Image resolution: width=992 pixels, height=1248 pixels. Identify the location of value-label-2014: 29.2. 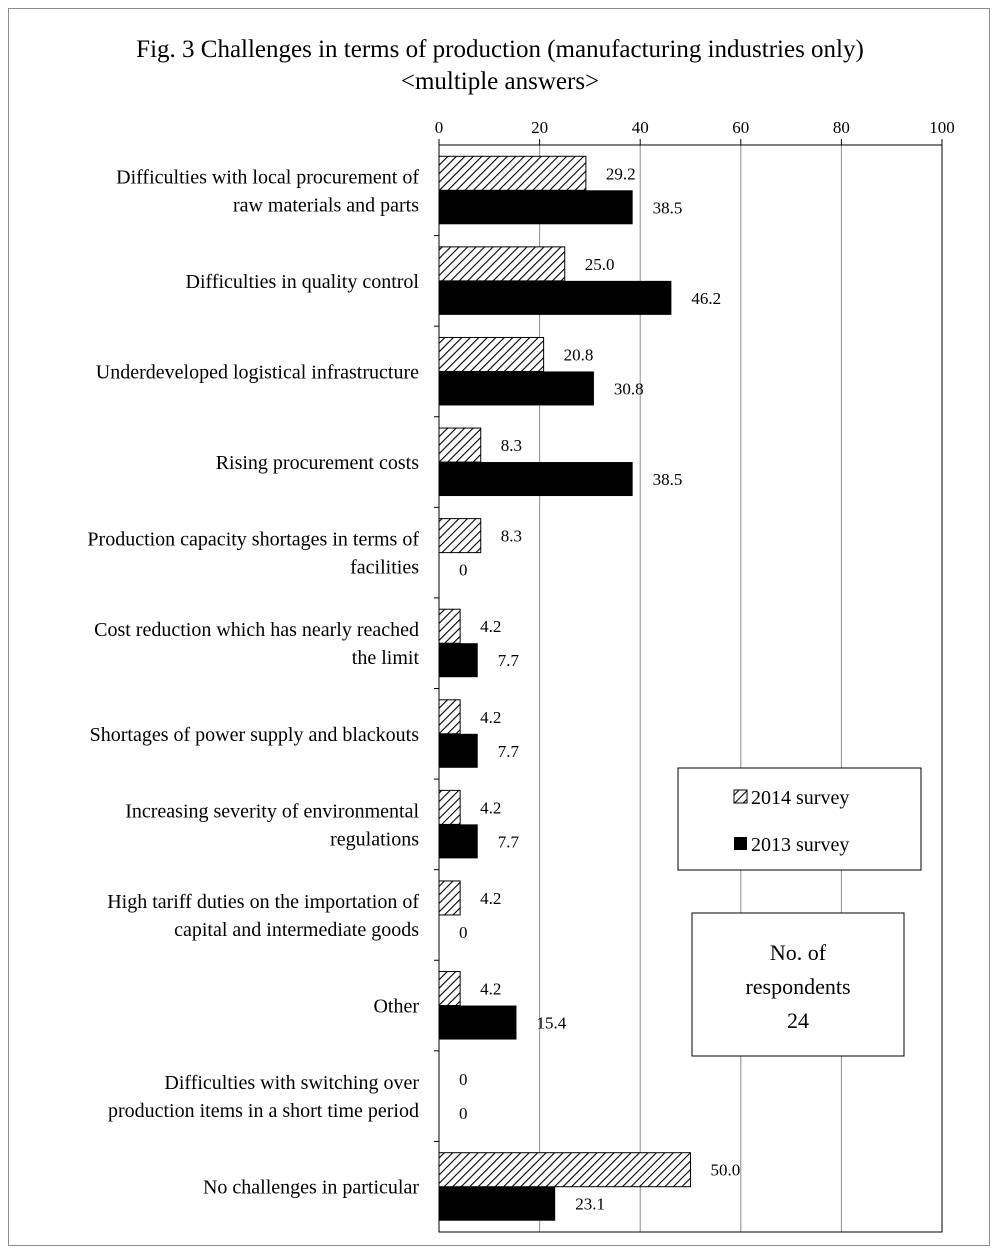
(621, 173).